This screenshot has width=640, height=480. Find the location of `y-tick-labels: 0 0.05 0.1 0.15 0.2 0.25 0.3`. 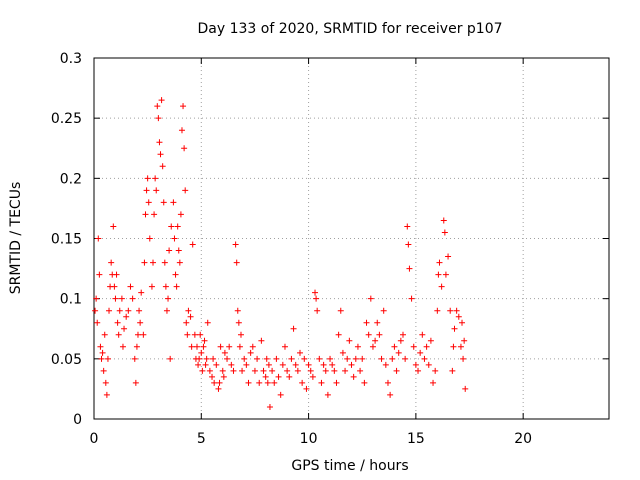

y-tick-labels: 0 0.05 0.1 0.15 0.2 0.25 0.3 is located at coordinates (66, 239).